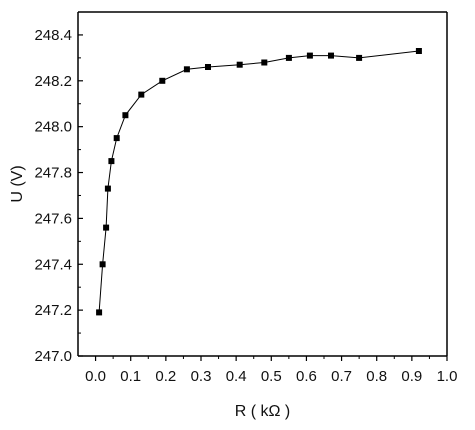 This screenshot has width=475, height=430. What do you see at coordinates (17, 183) in the screenshot?
I see `y-axis-title: U (V)` at bounding box center [17, 183].